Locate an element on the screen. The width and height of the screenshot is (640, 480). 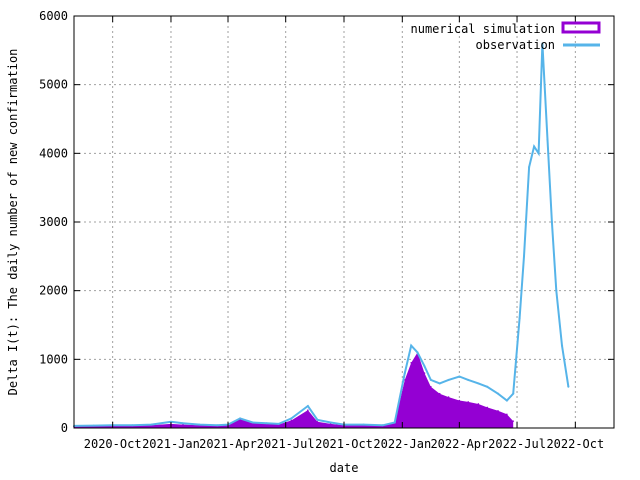
x-tick-label: 2021-Jul is located at coordinates (286, 444).